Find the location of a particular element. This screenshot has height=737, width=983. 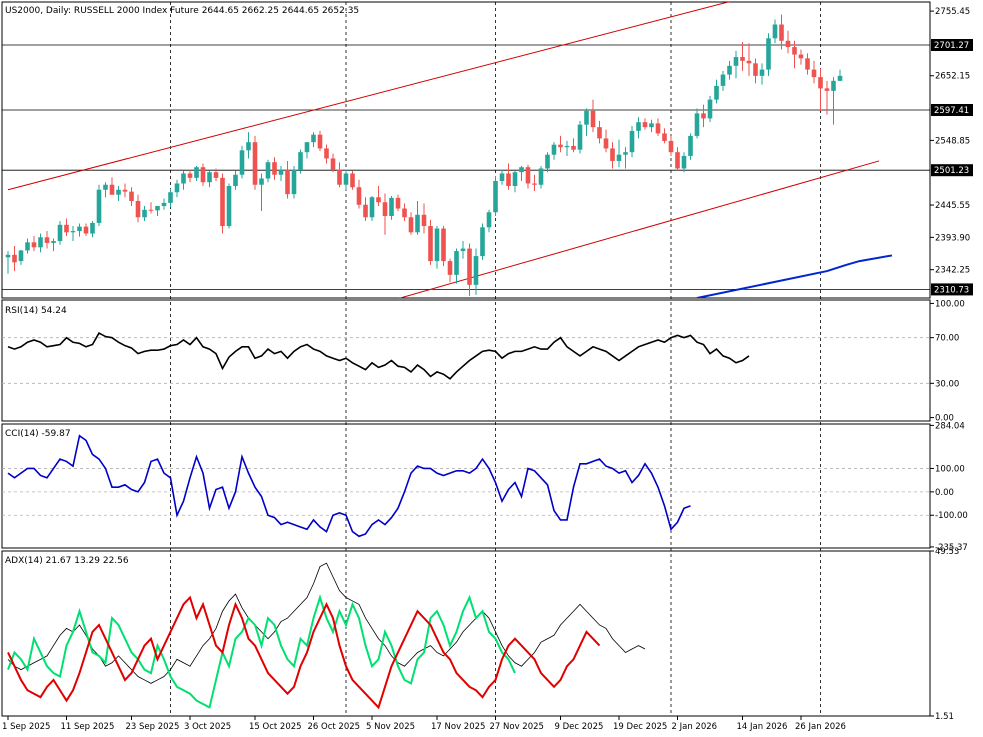

x-tick-label: 3 Oct 2025 is located at coordinates (207, 727).